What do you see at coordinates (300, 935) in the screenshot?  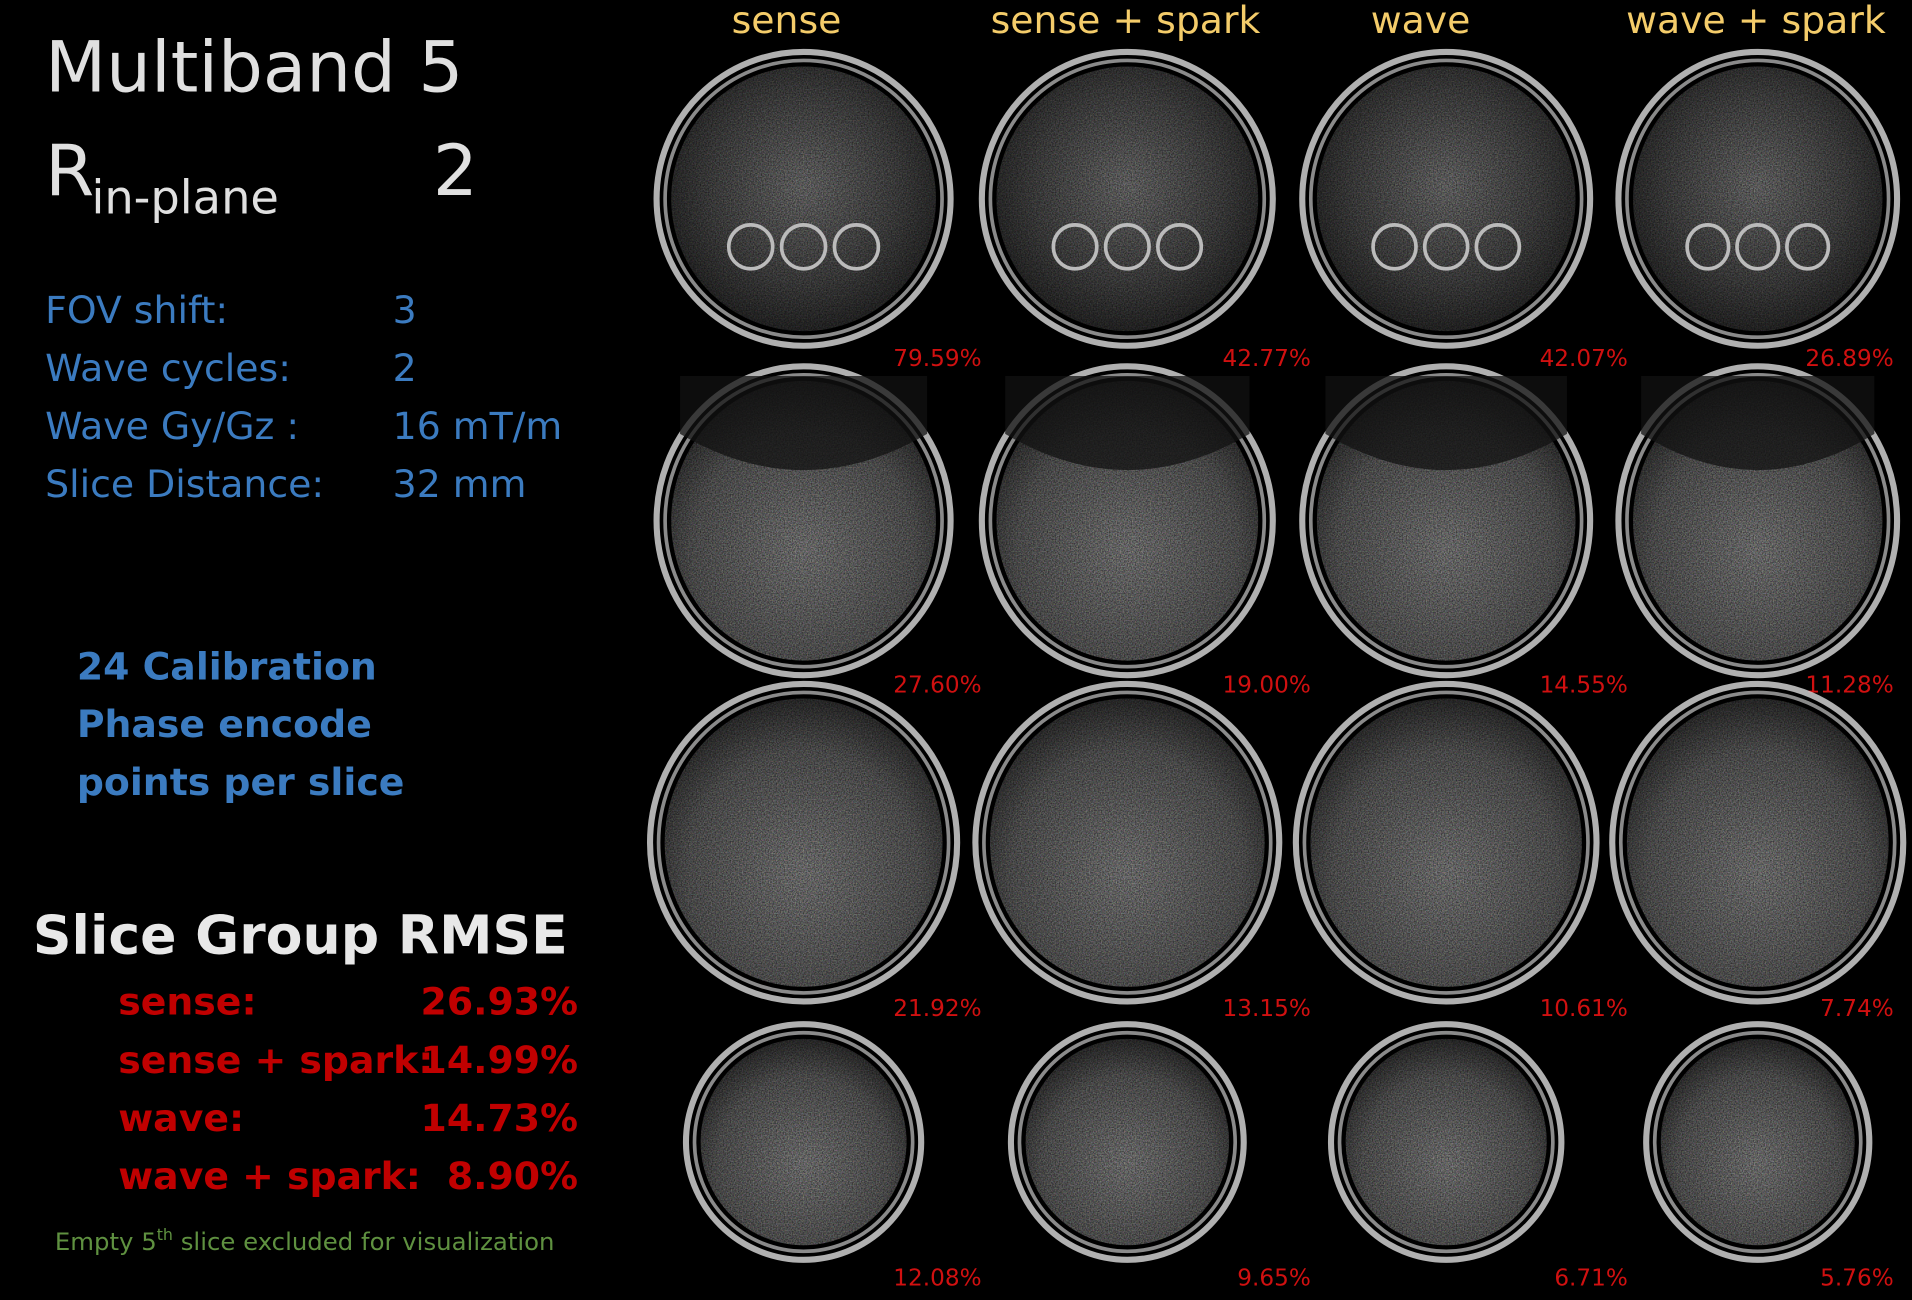 I see `rmse-title: Slice Group RMSE` at bounding box center [300, 935].